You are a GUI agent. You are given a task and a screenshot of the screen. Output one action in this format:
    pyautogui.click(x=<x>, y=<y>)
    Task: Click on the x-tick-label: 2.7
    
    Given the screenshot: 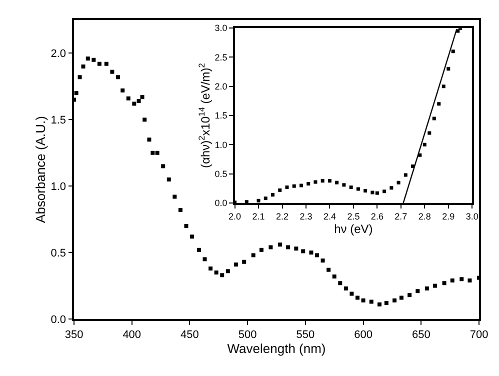 What is the action you would take?
    pyautogui.click(x=401, y=217)
    